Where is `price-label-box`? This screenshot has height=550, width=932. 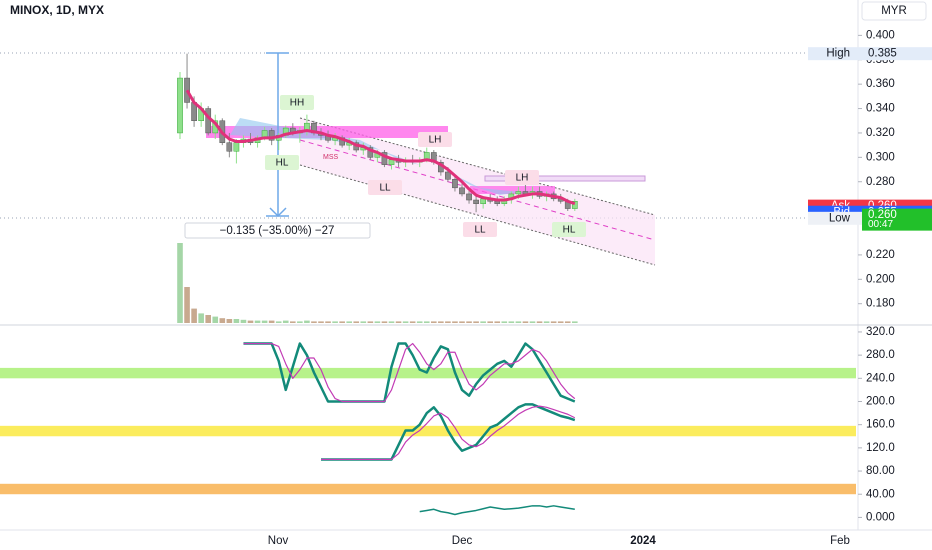
price-label-box is located at coordinates (870, 54).